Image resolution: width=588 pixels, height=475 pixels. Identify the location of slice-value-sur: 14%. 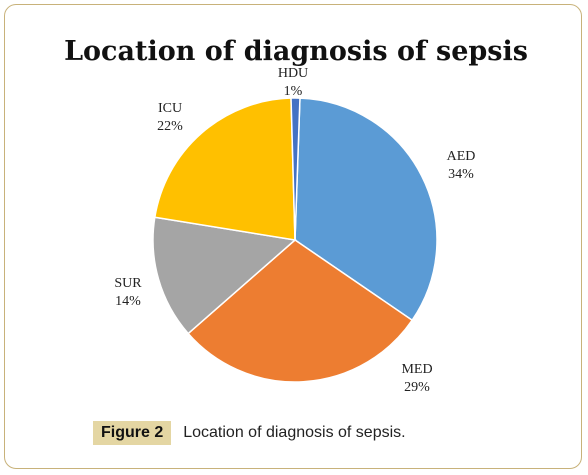
(128, 301).